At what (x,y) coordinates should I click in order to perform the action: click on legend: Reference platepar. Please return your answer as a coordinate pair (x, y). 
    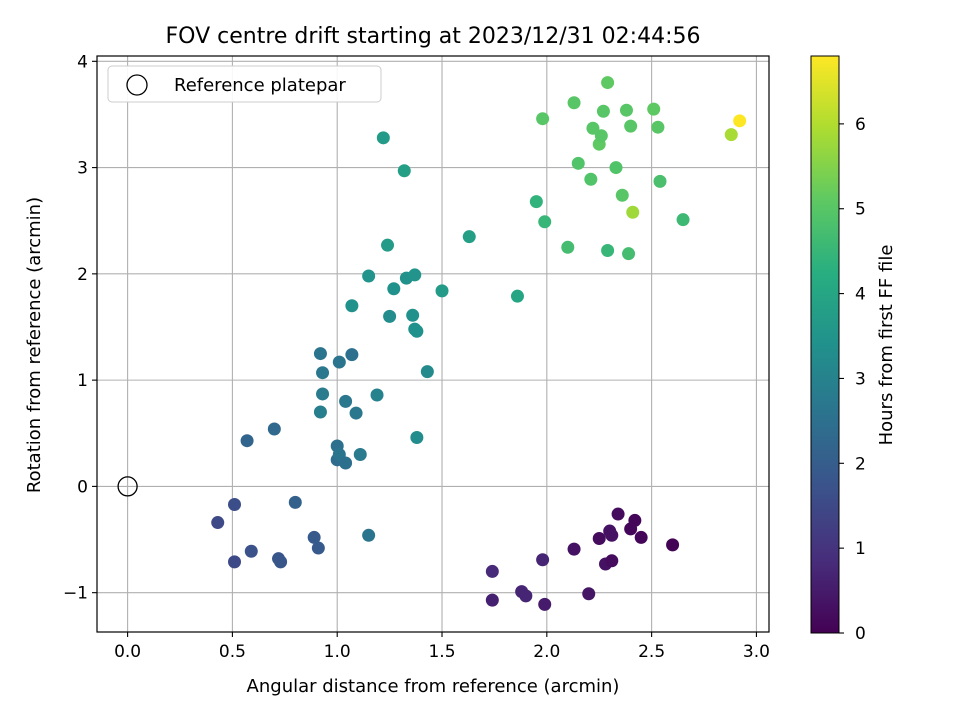
    Looking at the image, I should click on (244, 84).